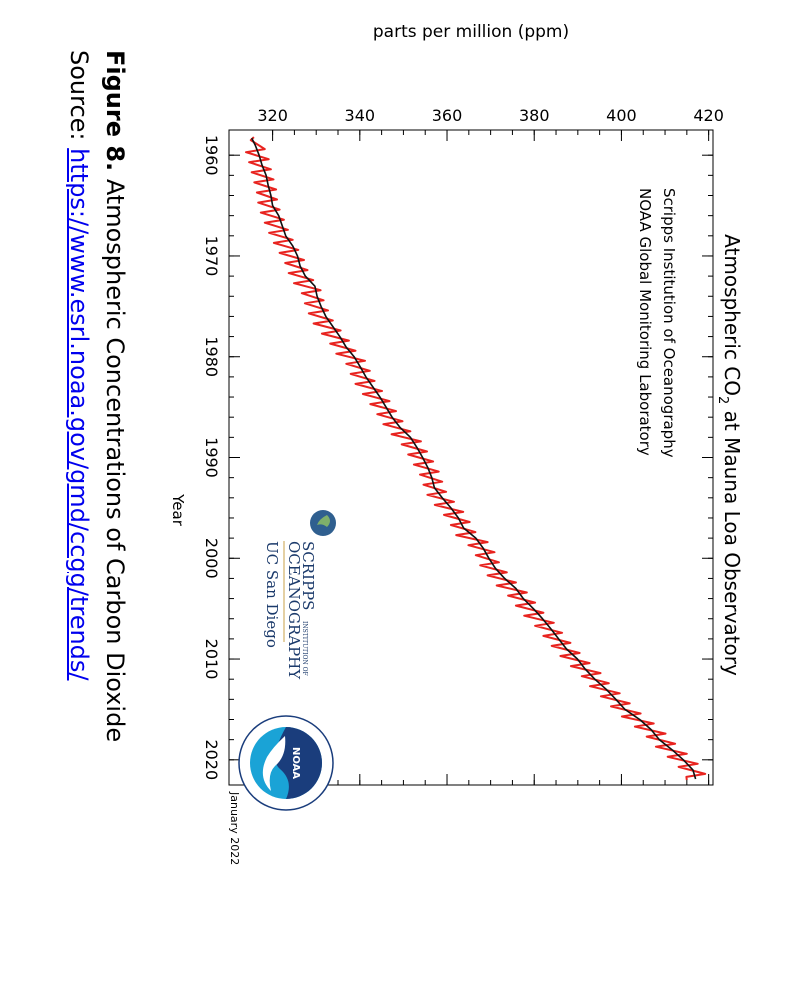  What do you see at coordinates (308, 575) in the screenshot?
I see `scripps-wordmark: SCRIPPS` at bounding box center [308, 575].